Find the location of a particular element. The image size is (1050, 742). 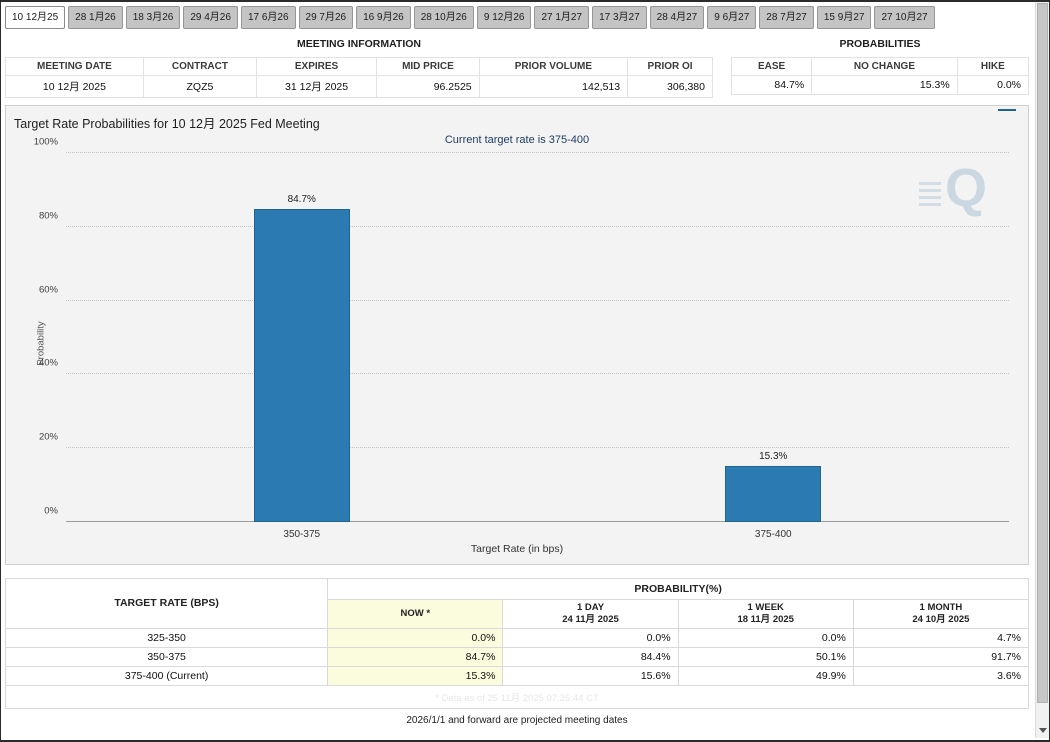

column-header: HIKE is located at coordinates (993, 66).